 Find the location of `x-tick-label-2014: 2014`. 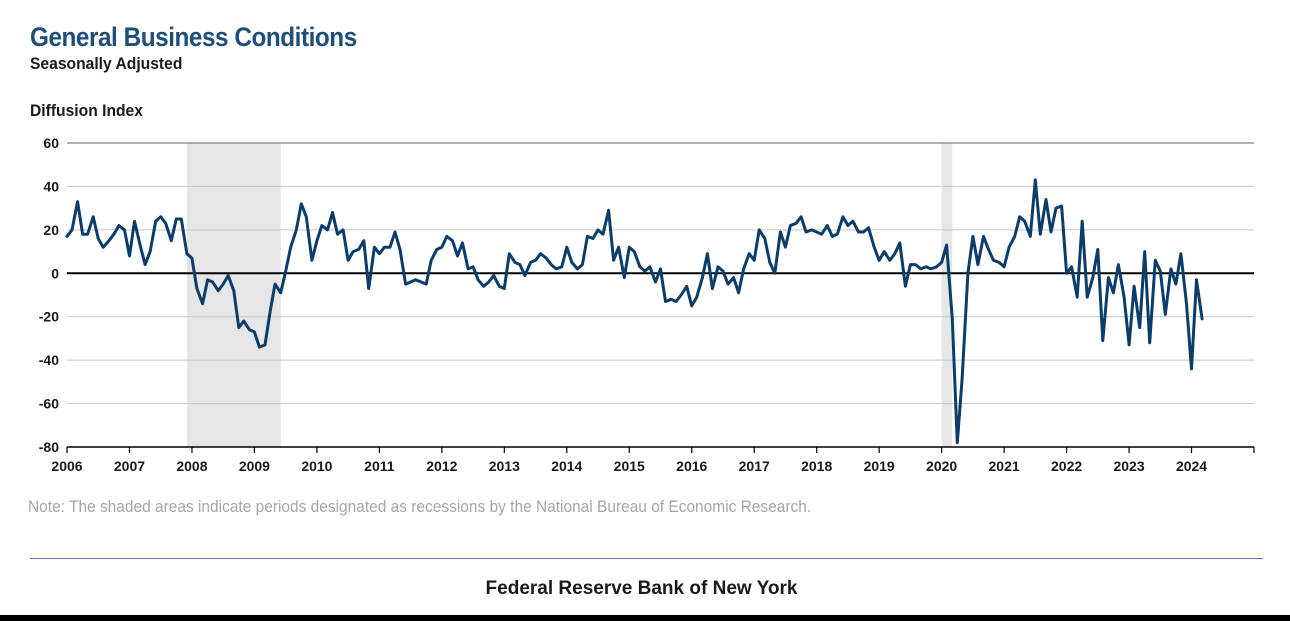

x-tick-label-2014: 2014 is located at coordinates (566, 466).